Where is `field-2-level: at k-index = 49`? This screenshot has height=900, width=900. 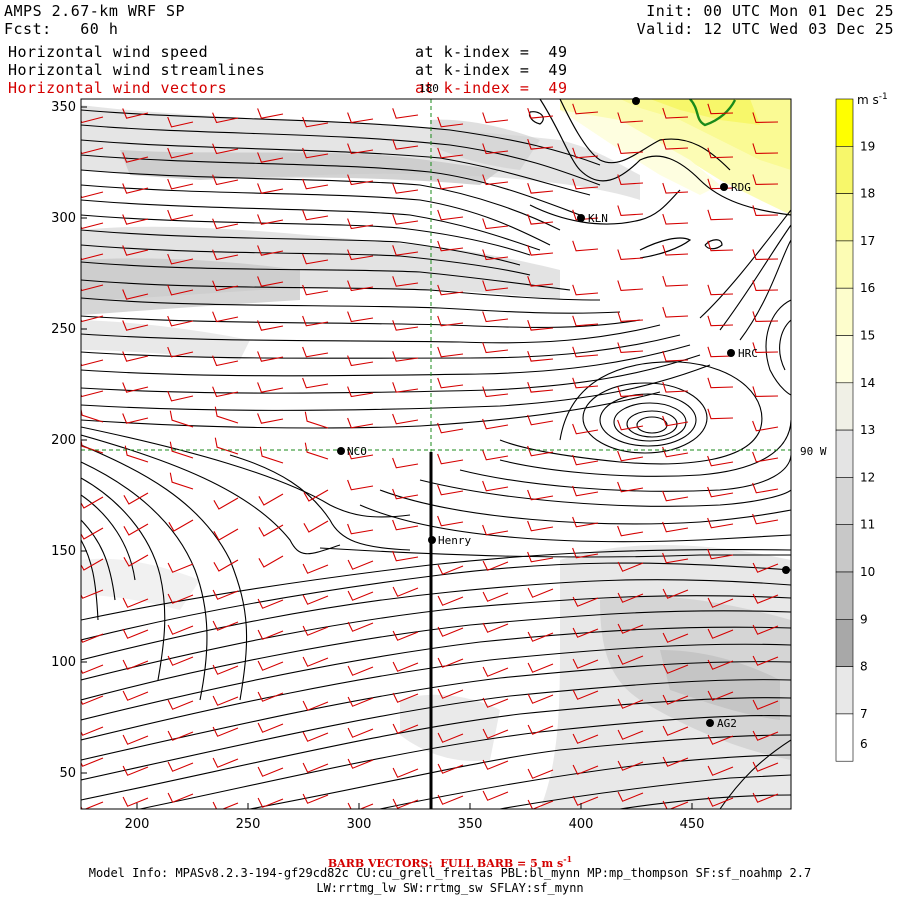 field-2-level: at k-index = 49 is located at coordinates (491, 70).